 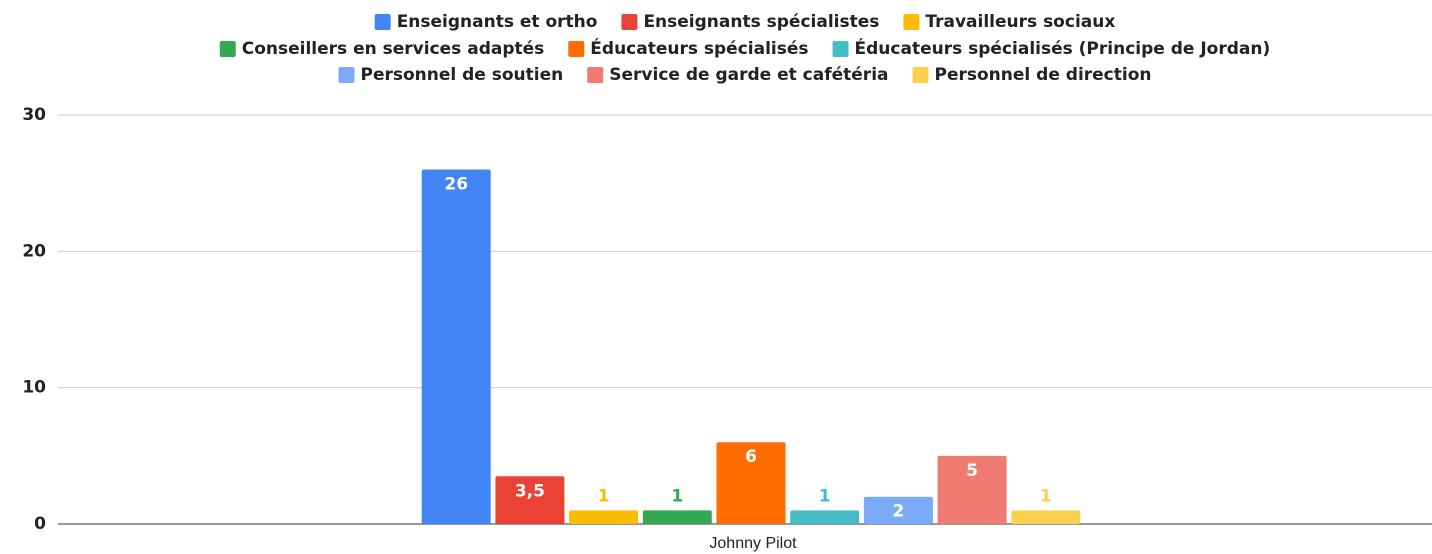 I want to click on legend-label: Service de garde et cafétéria, so click(x=748, y=75).